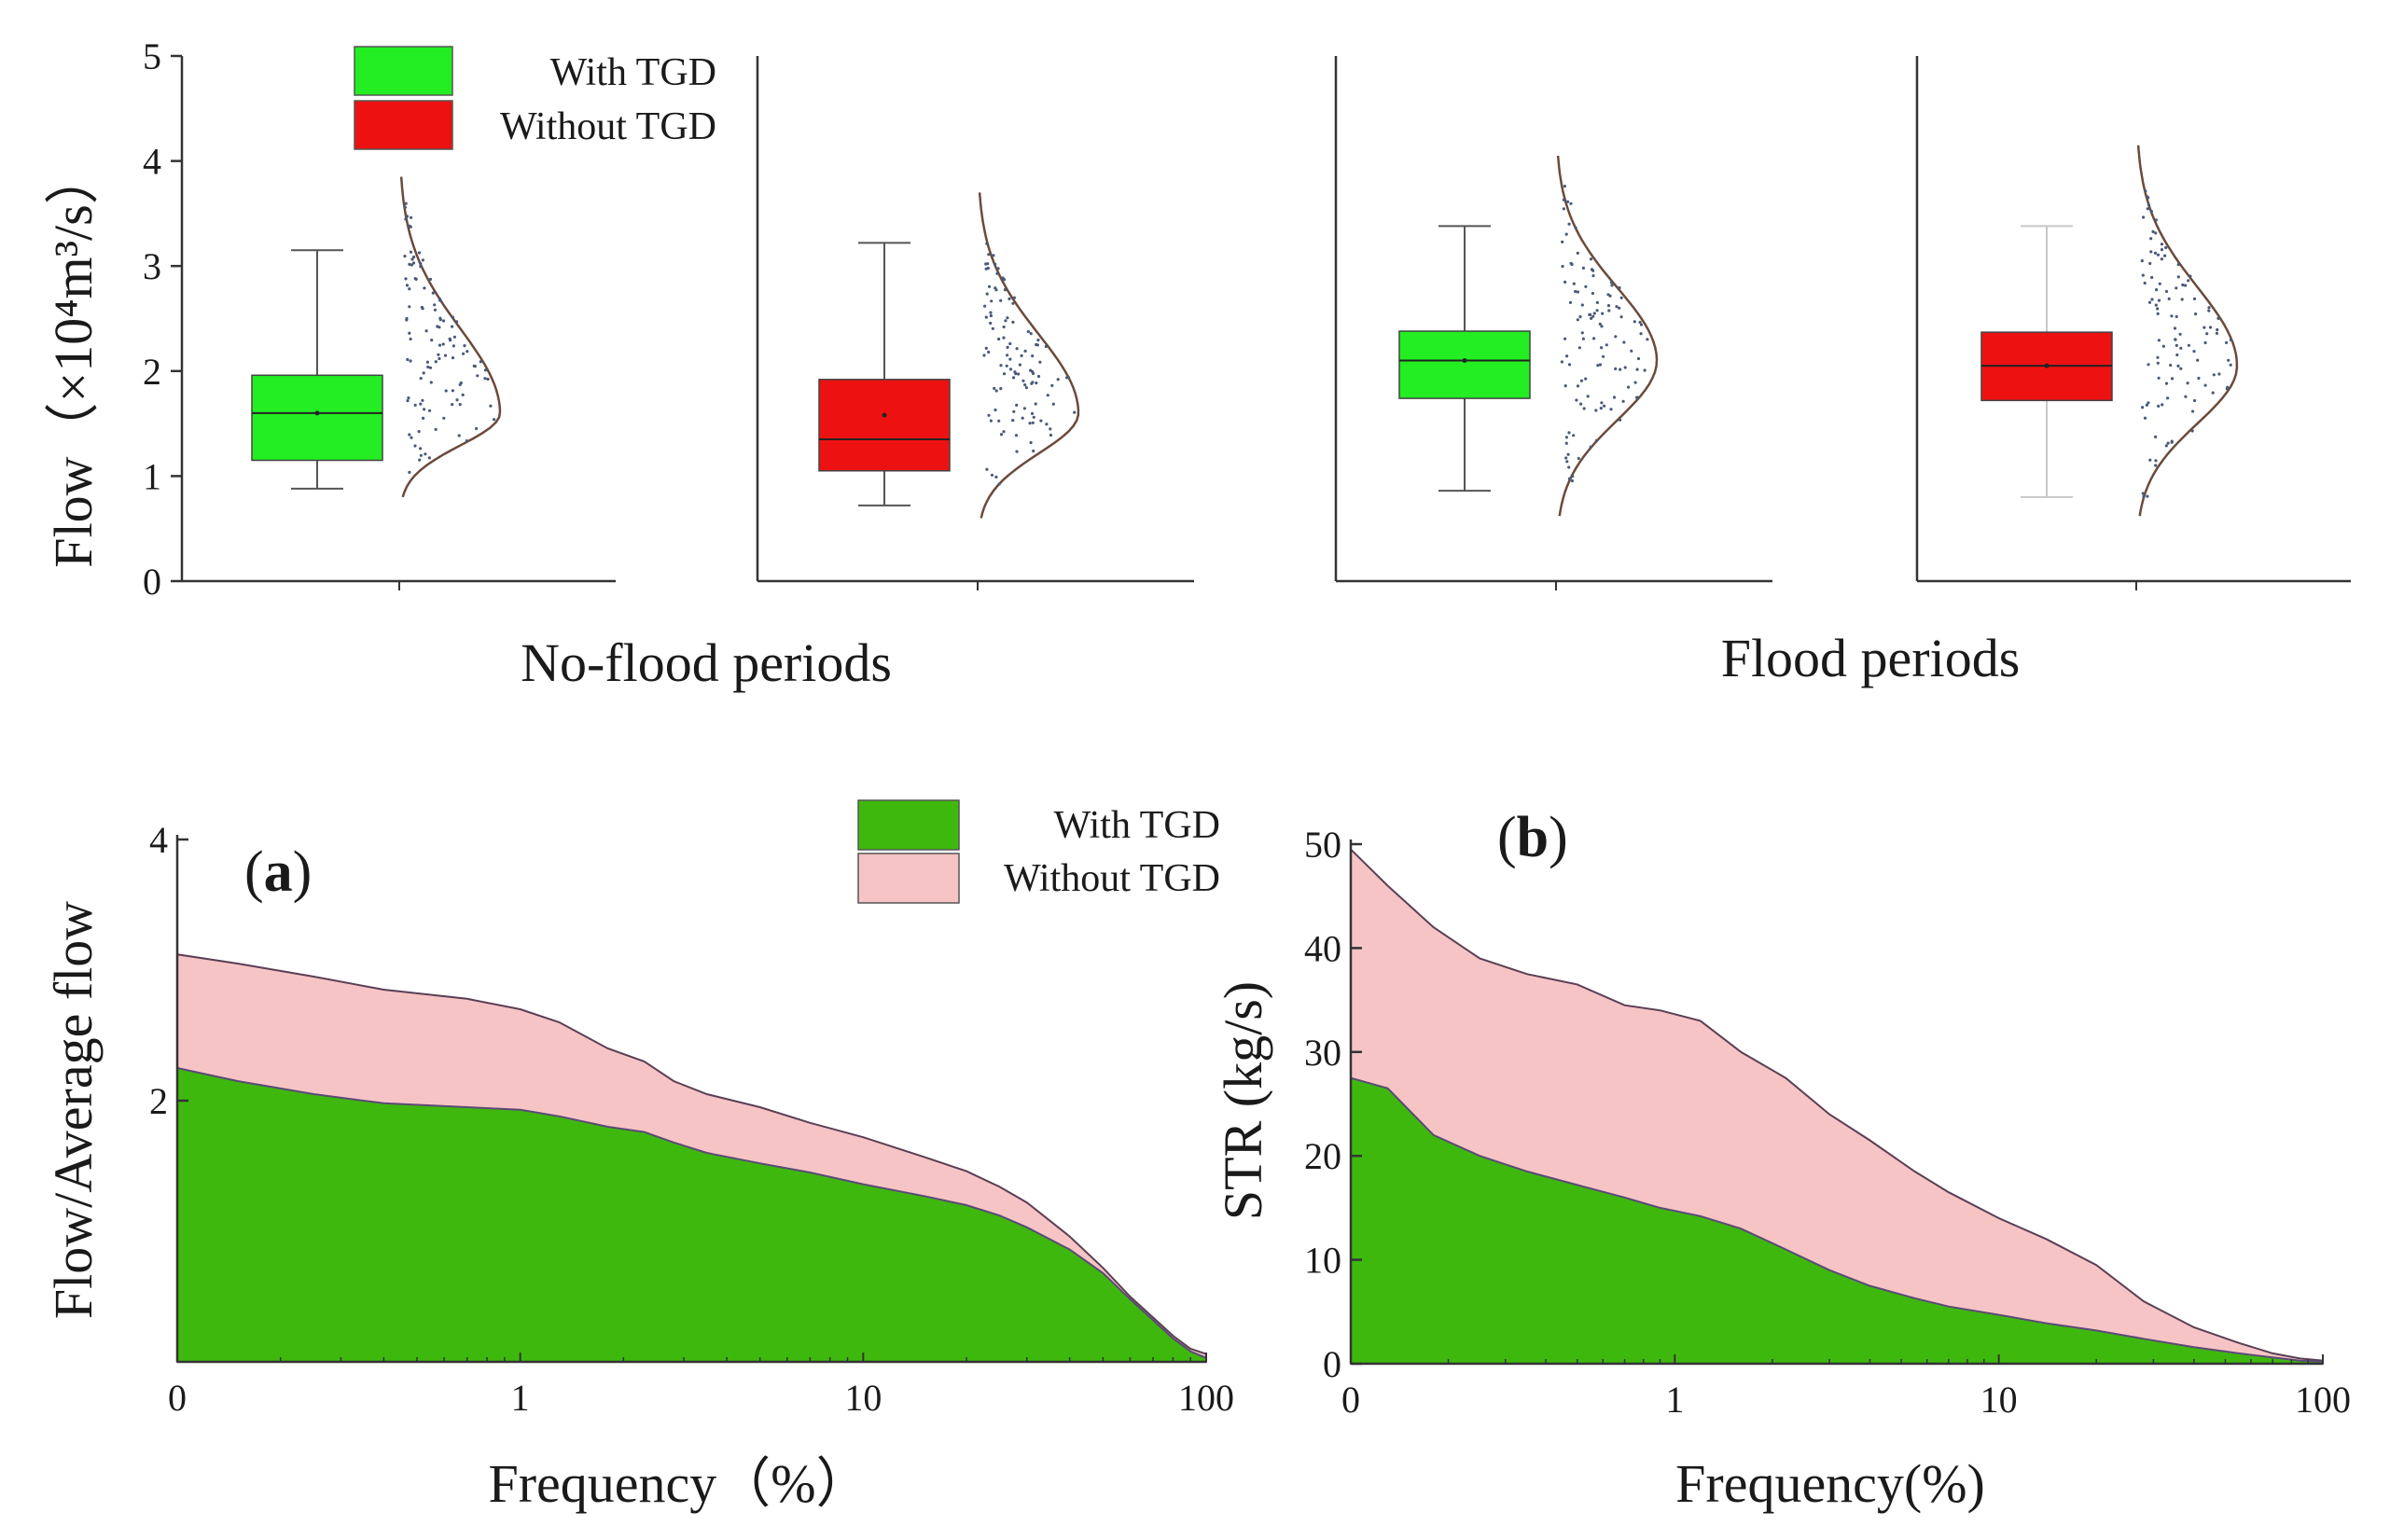 This screenshot has width=2390, height=1540. What do you see at coordinates (1674, 1400) in the screenshot?
I see `xtick-label: 1` at bounding box center [1674, 1400].